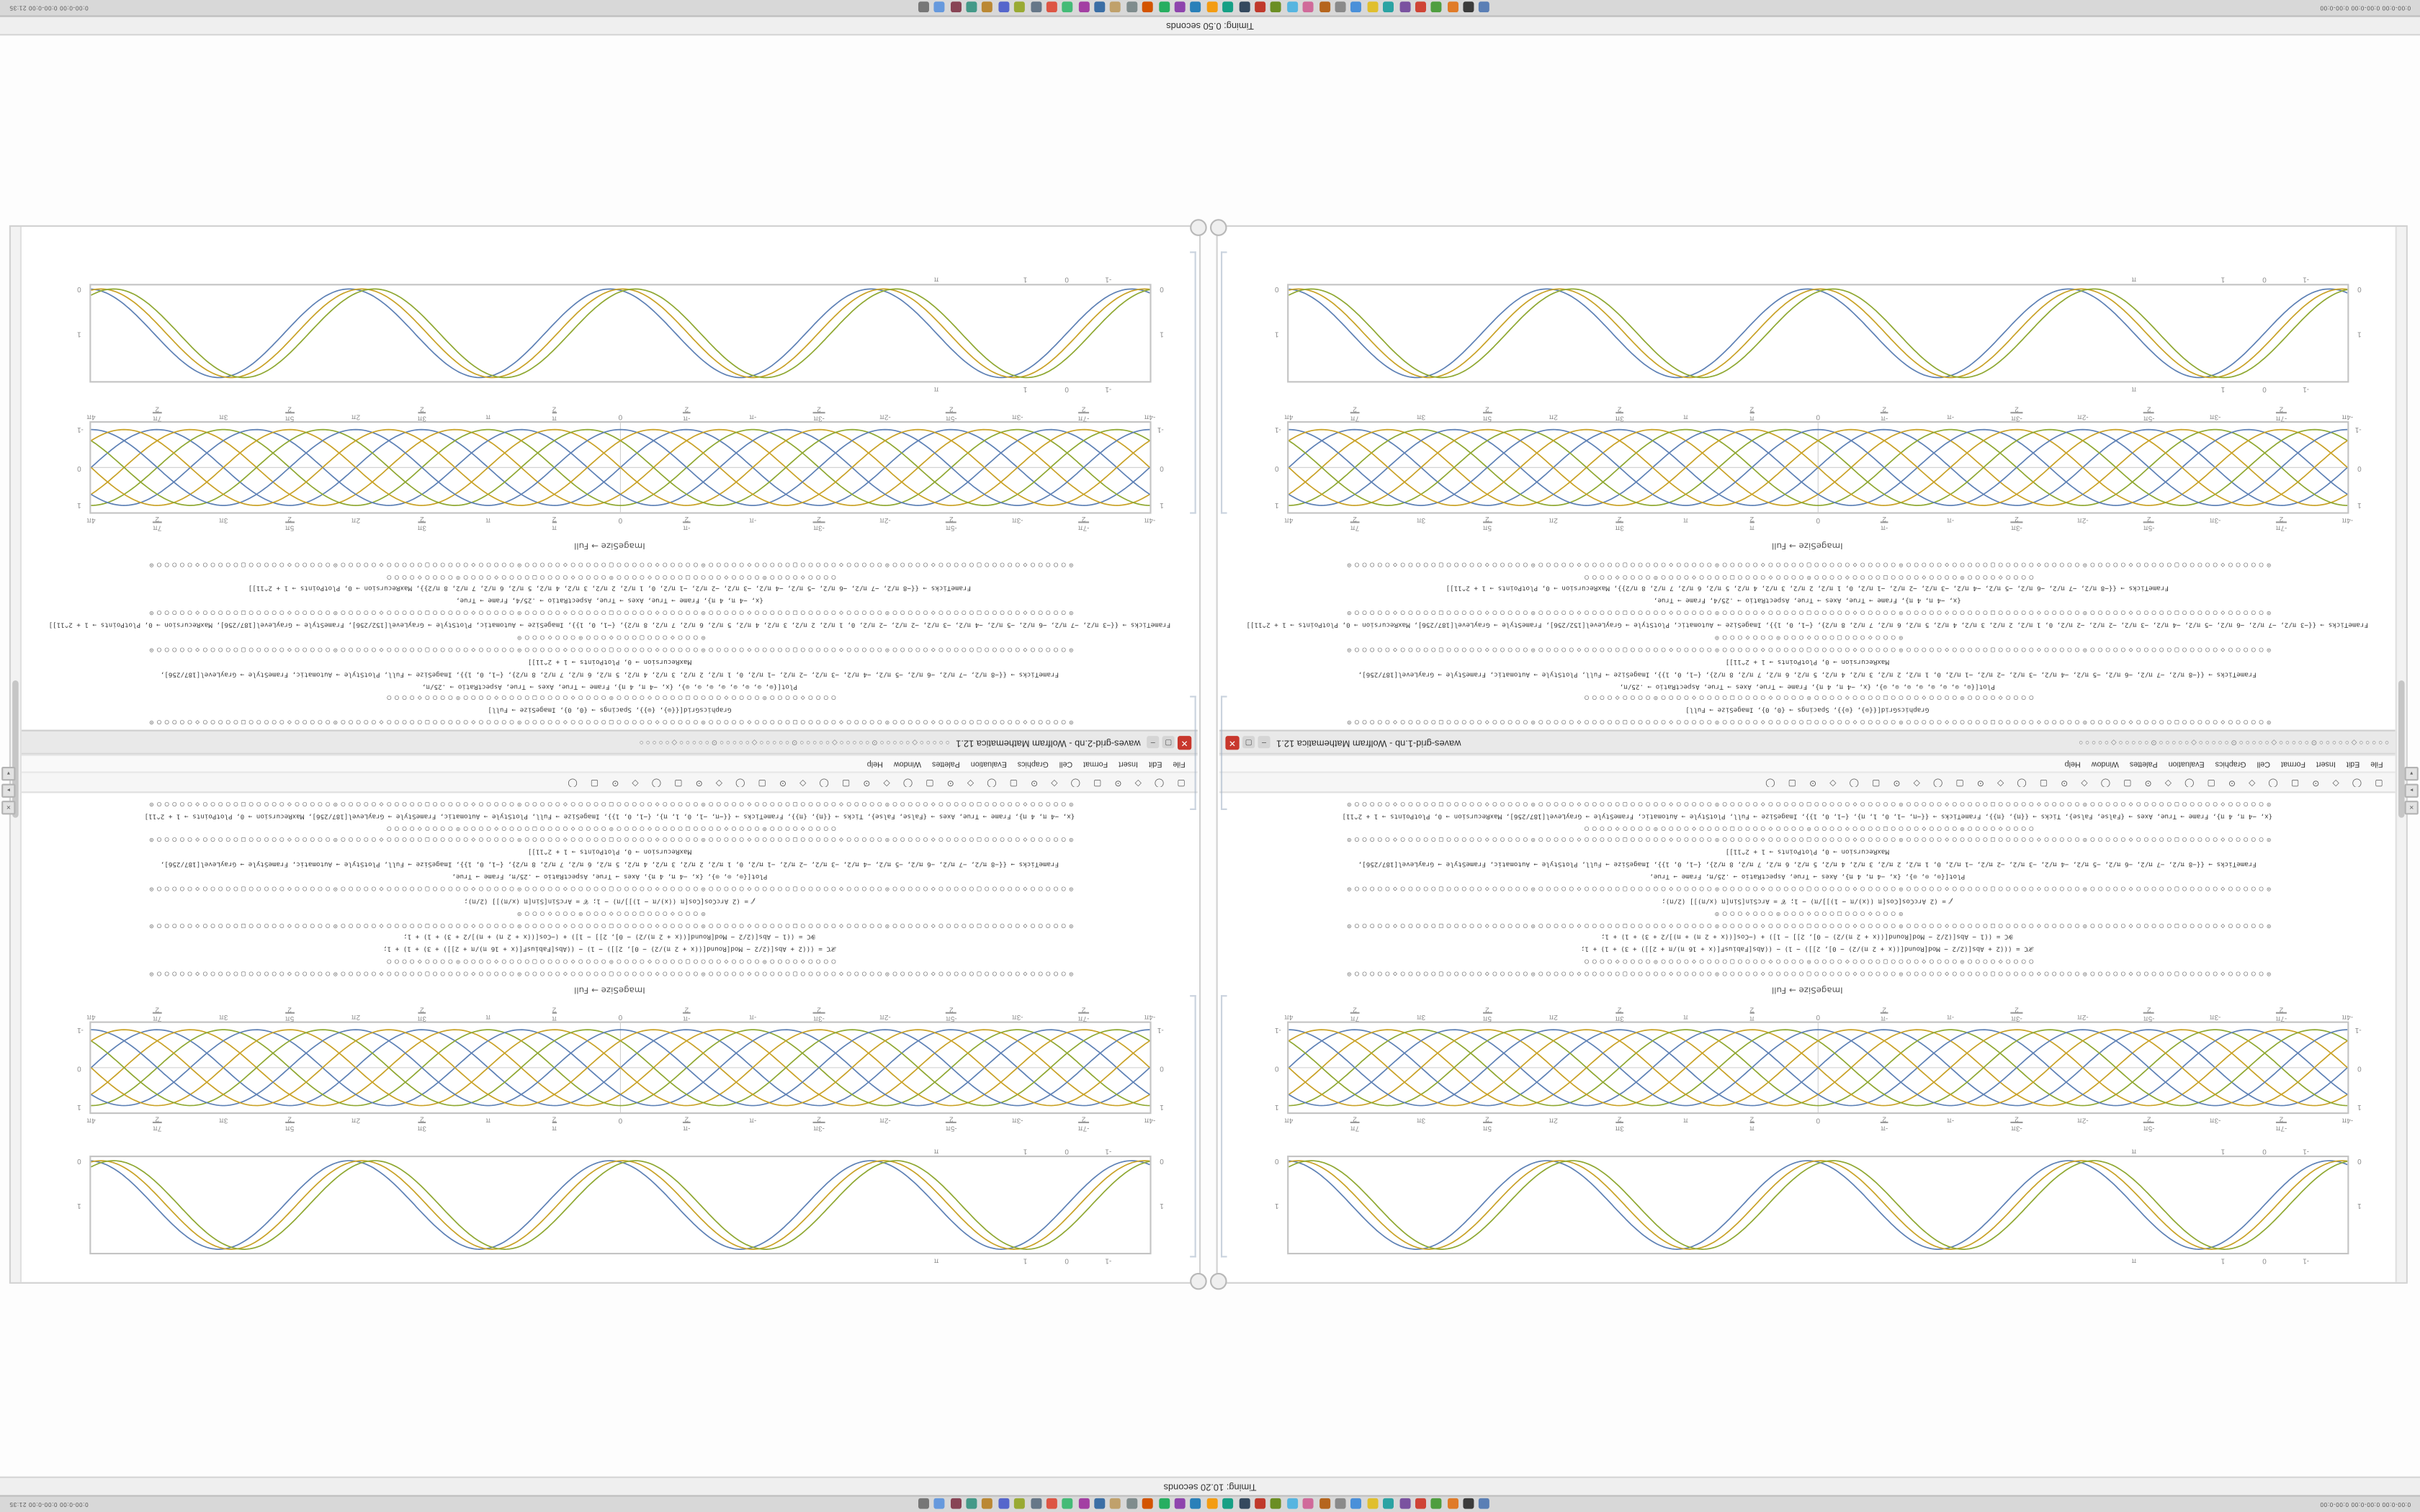  I want to click on vertical-scrollbar, so click(16, 754).